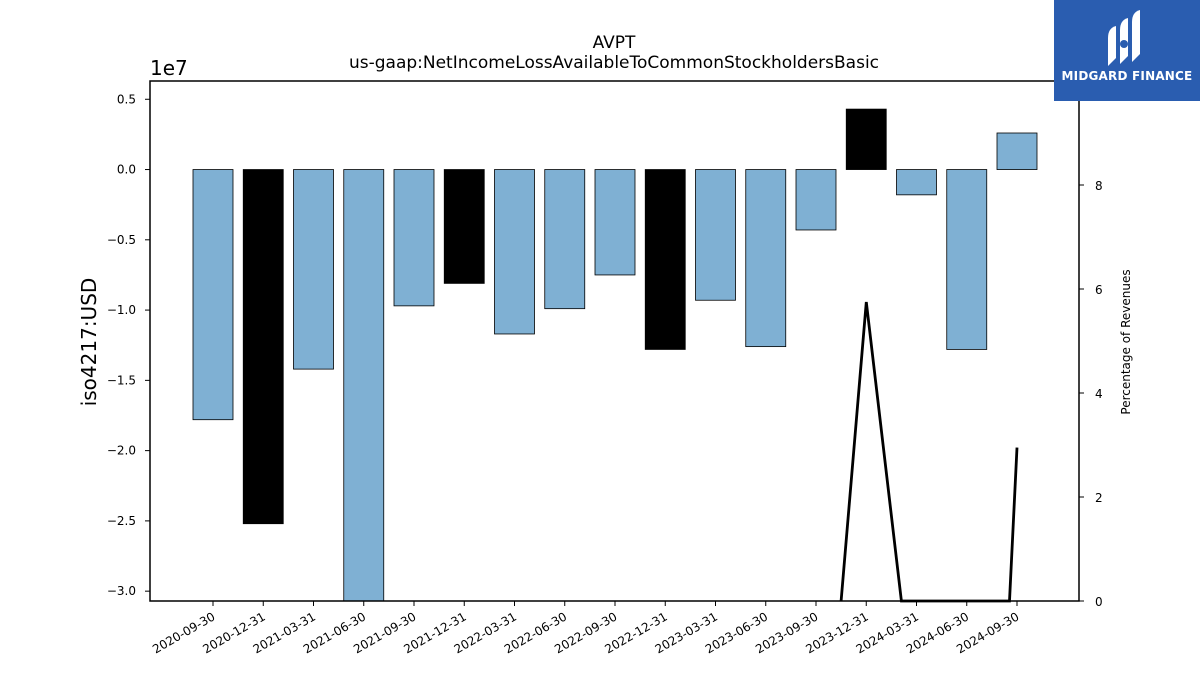 The image size is (1200, 675). Describe the element at coordinates (126, 170) in the screenshot. I see `y-tick-label: 0.0` at that location.